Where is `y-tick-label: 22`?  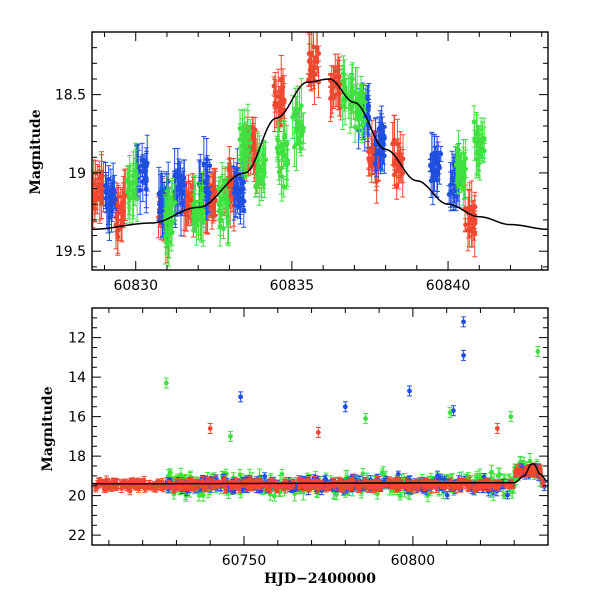
y-tick-label: 22 is located at coordinates (77, 536).